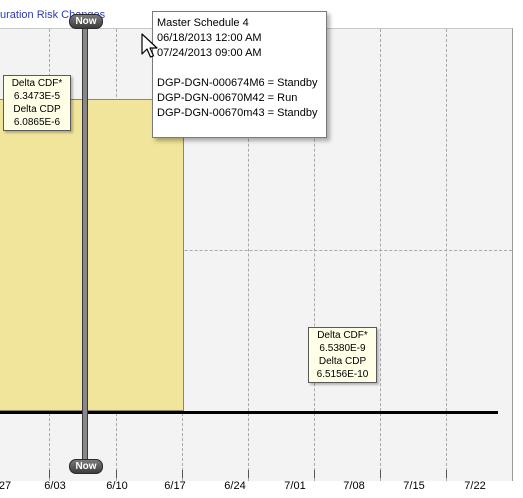 The width and height of the screenshot is (523, 498). What do you see at coordinates (37, 103) in the screenshot?
I see `delta-risk-label: Delta CDF* 6.3473E-5 Delta CDP 6.0865E-6` at bounding box center [37, 103].